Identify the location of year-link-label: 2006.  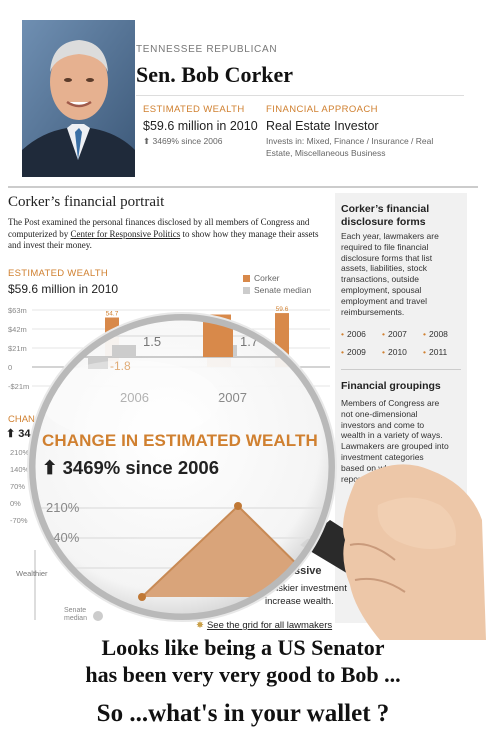
(356, 334).